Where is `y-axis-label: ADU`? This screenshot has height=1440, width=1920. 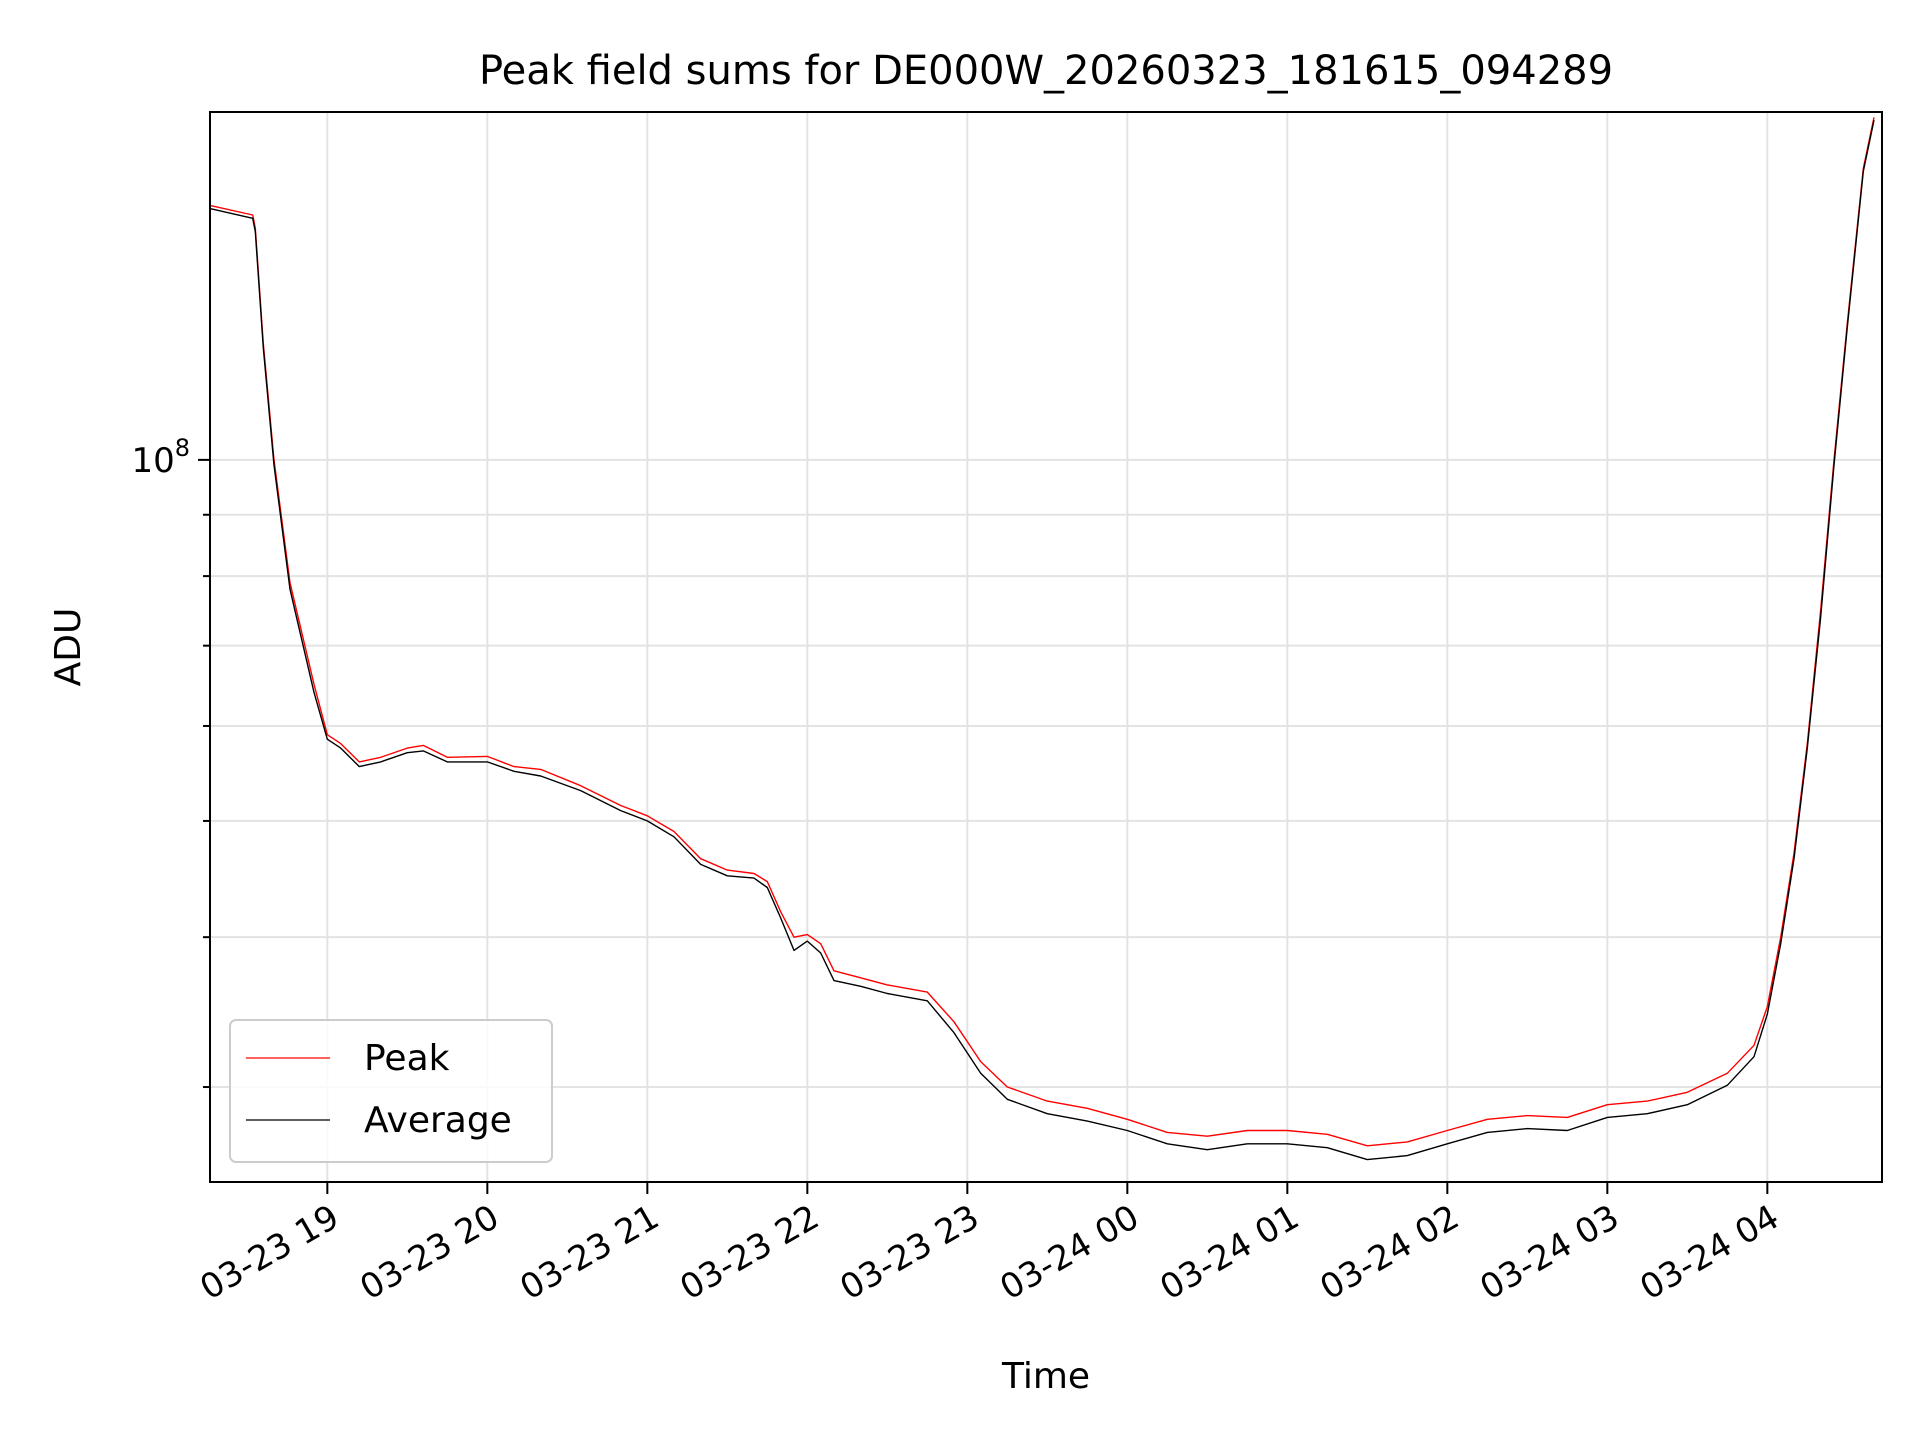
y-axis-label: ADU is located at coordinates (68, 647).